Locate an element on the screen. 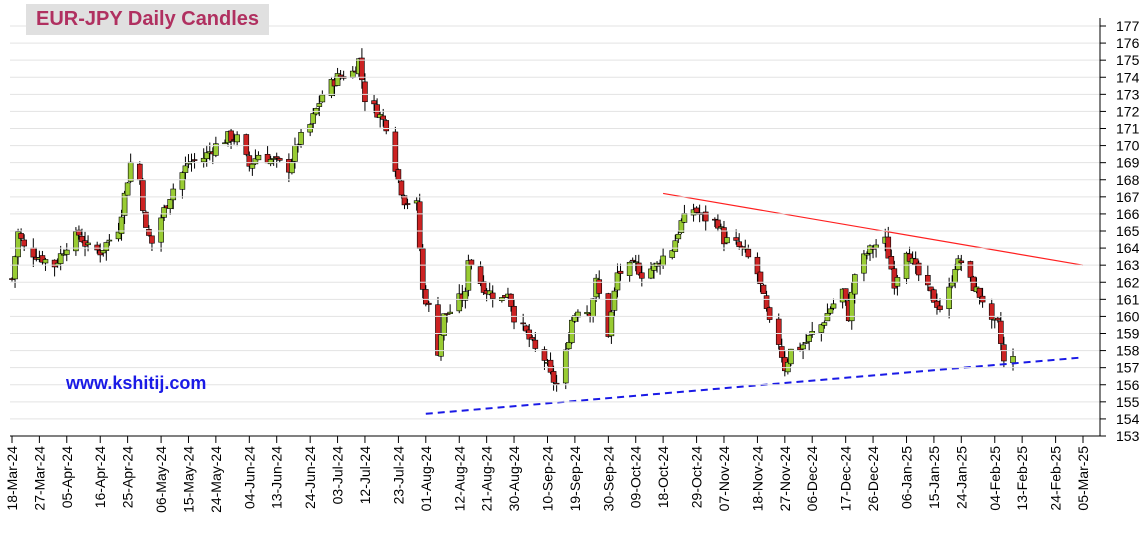  x-tick-label: 04-Jun-24 is located at coordinates (249, 477).